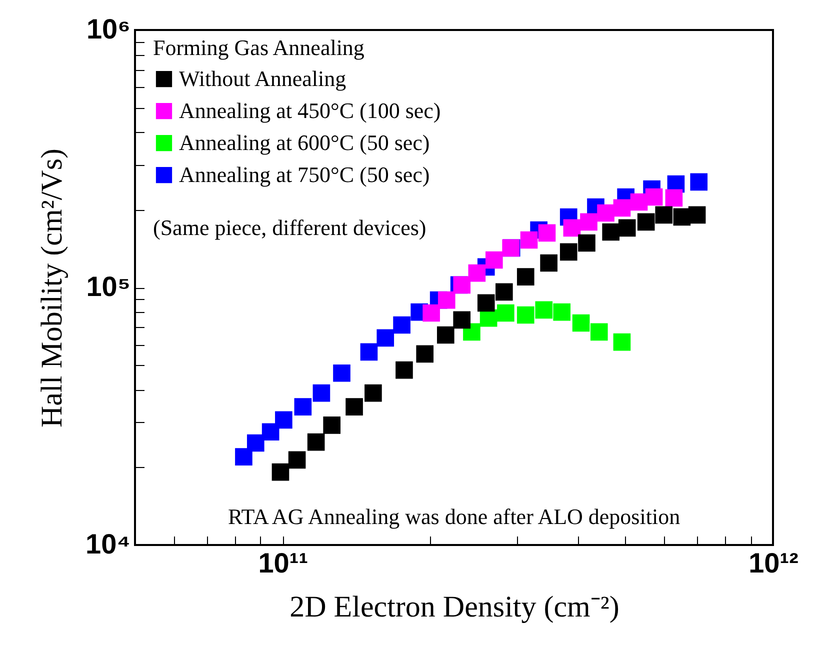 This screenshot has width=819, height=665. I want to click on x-axis-title: 2D Electron Density (cm⁻²), so click(455, 607).